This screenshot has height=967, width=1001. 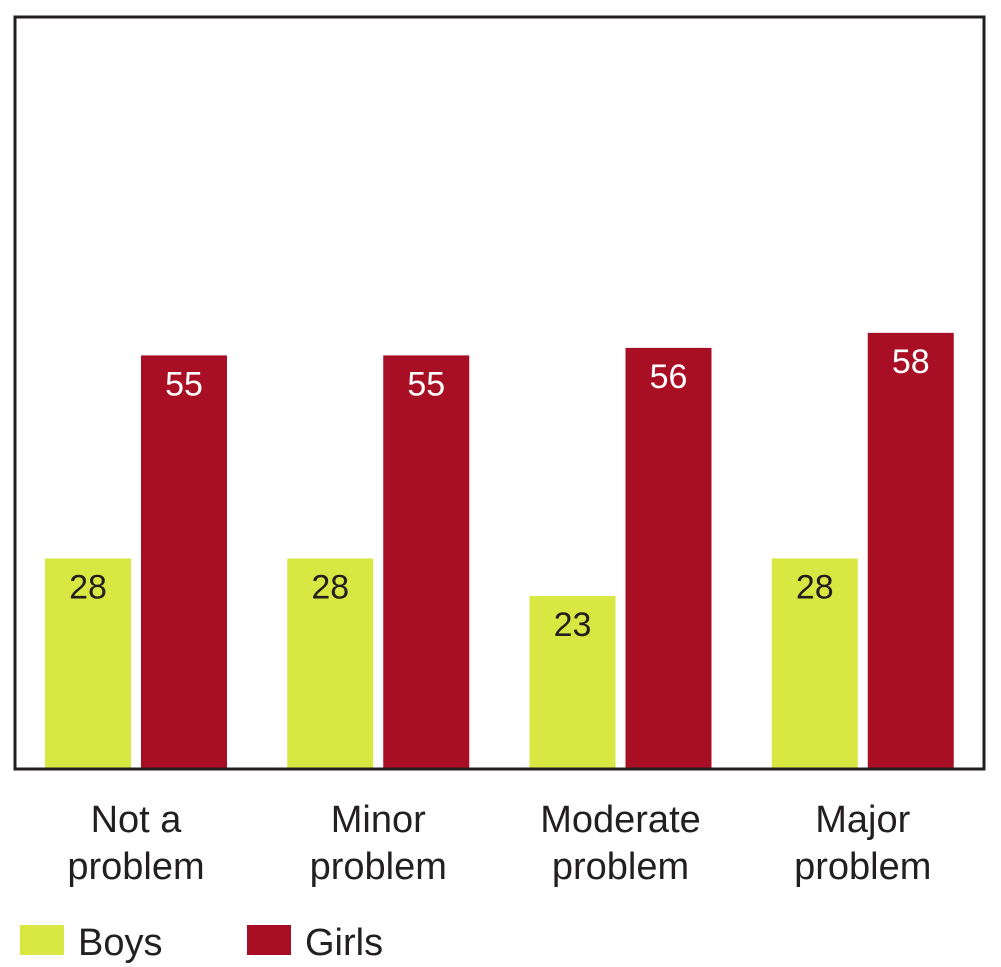 What do you see at coordinates (184, 384) in the screenshot?
I see `data-label-girls-0: 55` at bounding box center [184, 384].